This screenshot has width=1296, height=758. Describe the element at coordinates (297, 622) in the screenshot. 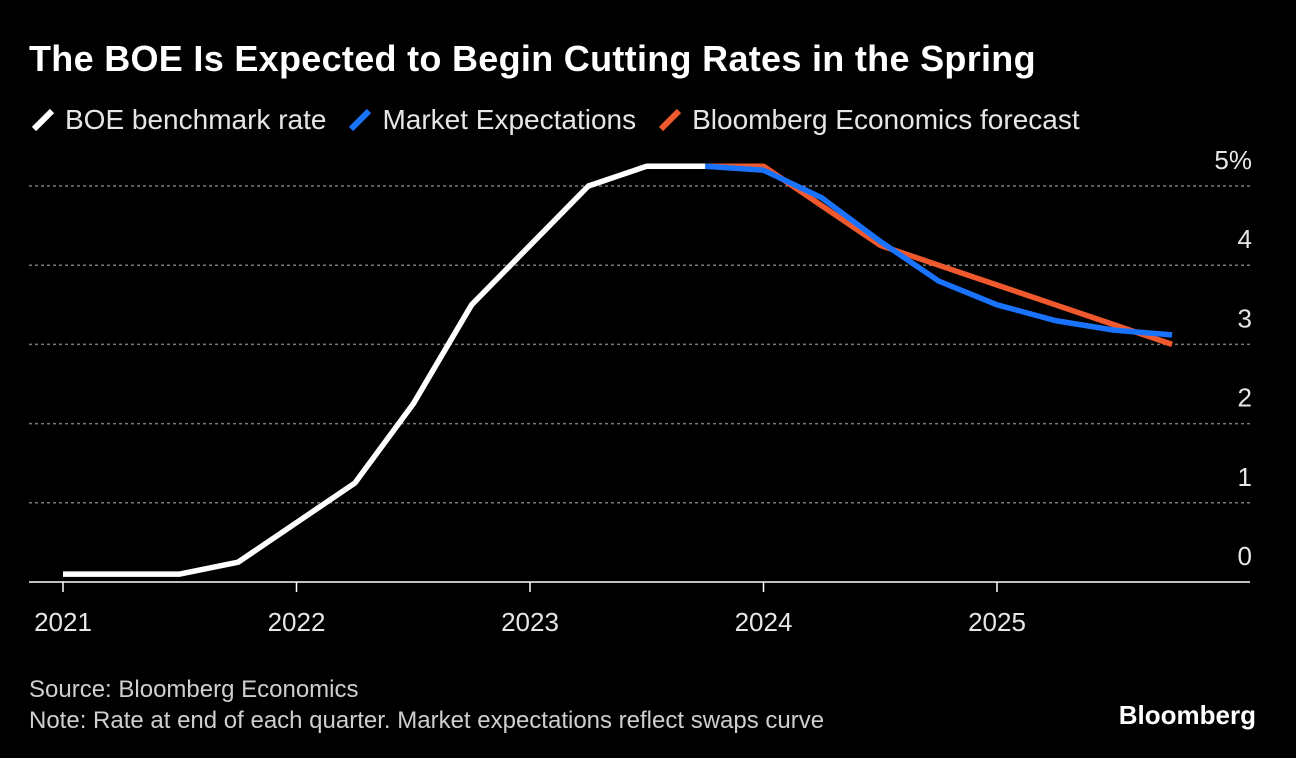

I see `x-tick-label: 2022` at that location.